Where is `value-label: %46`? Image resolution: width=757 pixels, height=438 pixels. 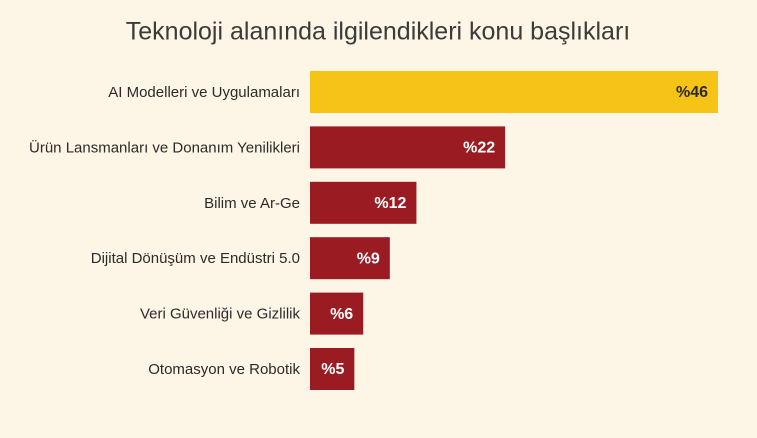 value-label: %46 is located at coordinates (692, 92).